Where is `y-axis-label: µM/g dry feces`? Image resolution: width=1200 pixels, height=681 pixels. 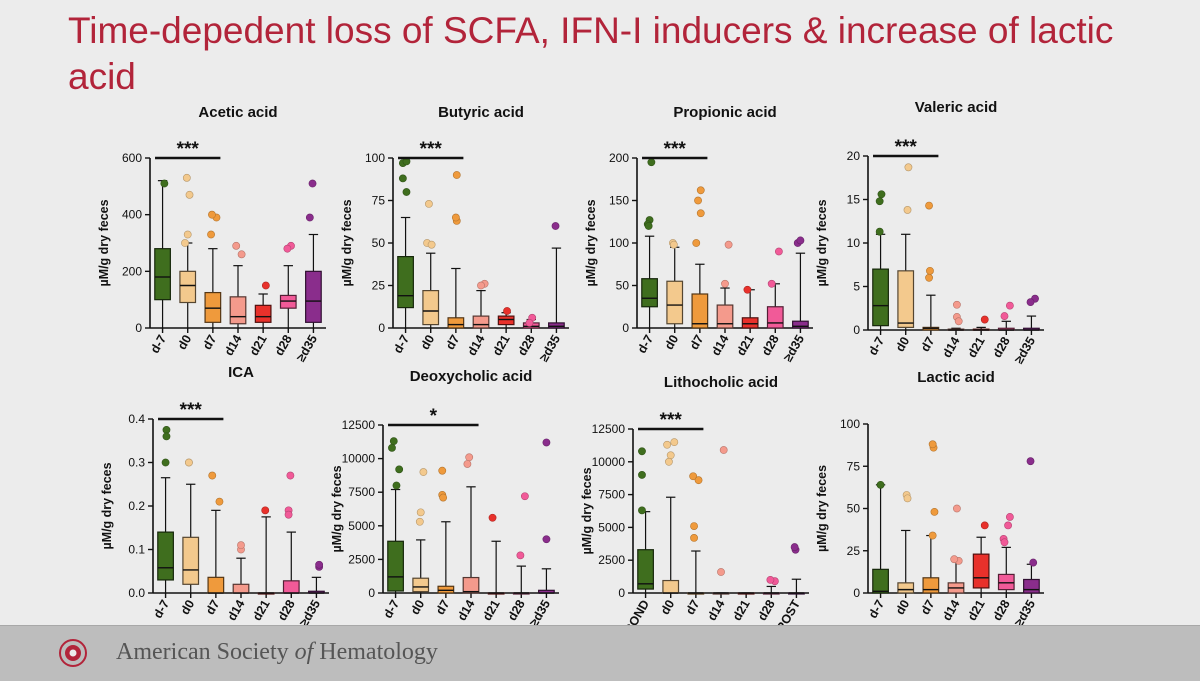
y-axis-label: µM/g dry feces is located at coordinates (107, 505).